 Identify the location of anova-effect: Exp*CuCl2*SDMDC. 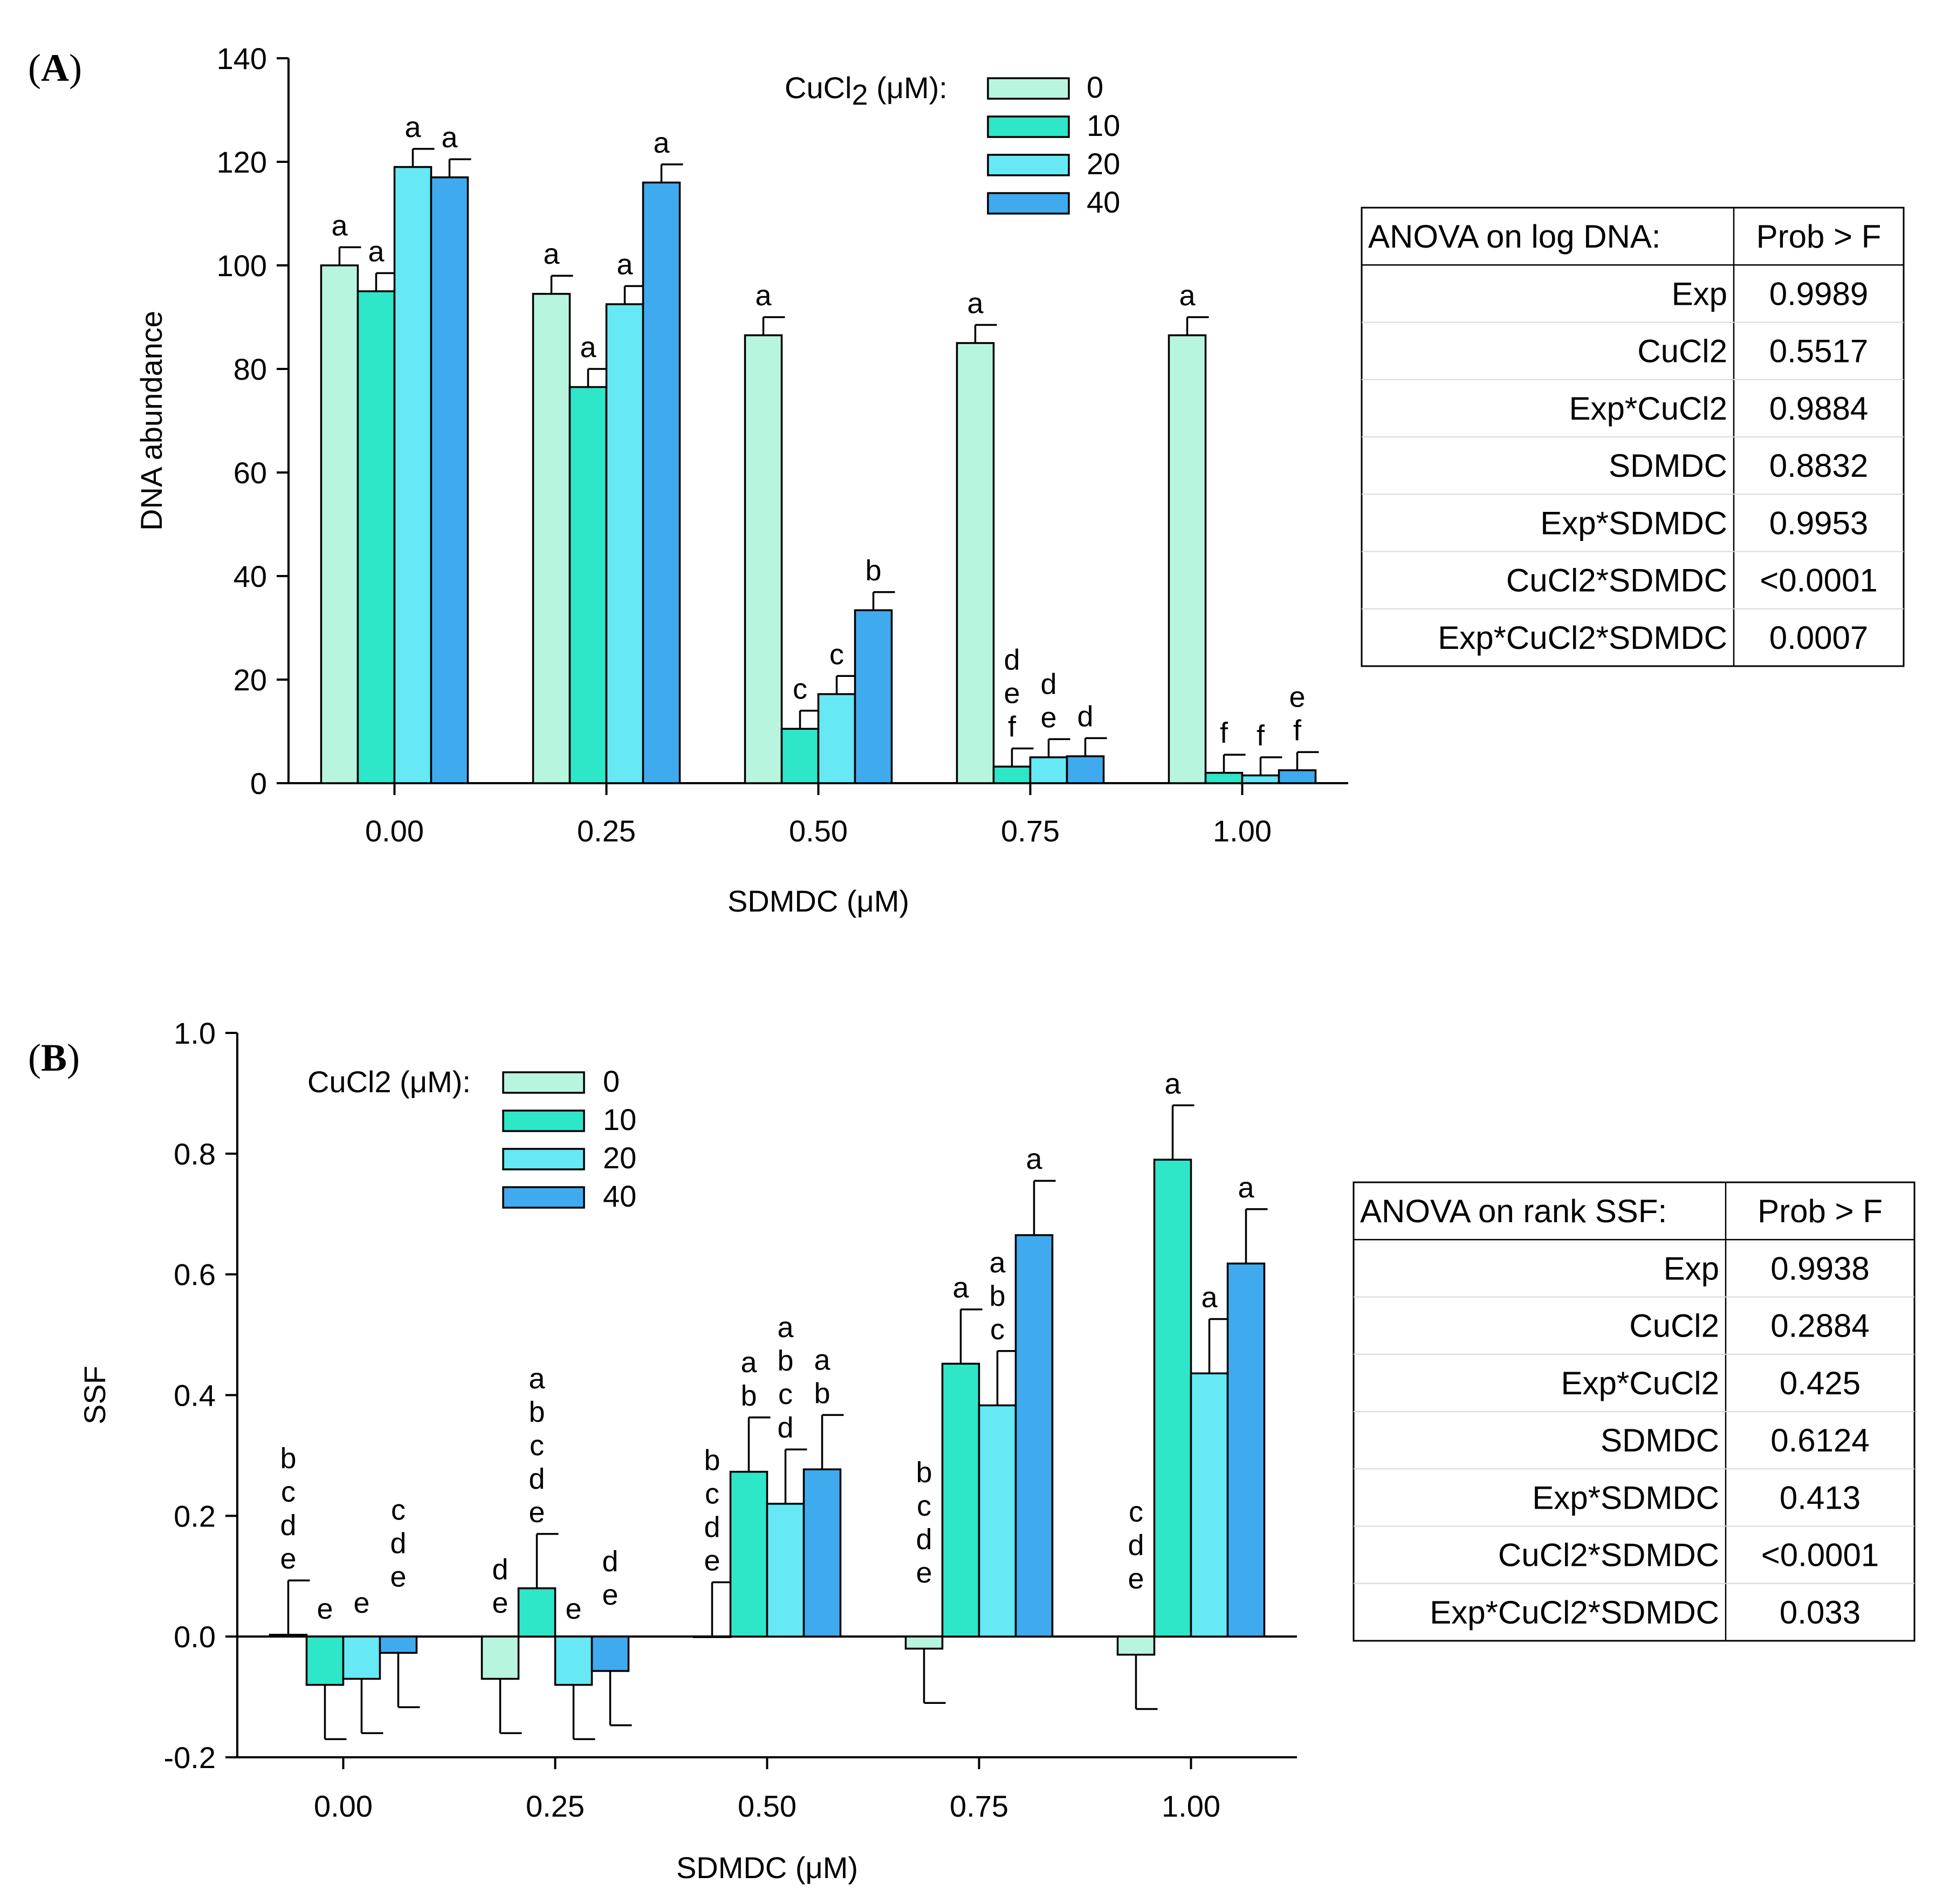
(1575, 1613).